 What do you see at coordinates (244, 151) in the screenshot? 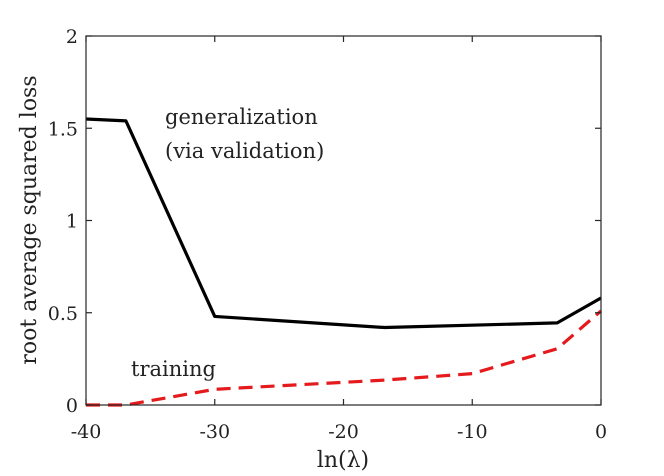
I see `generalization-label-line2: (via validation)` at bounding box center [244, 151].